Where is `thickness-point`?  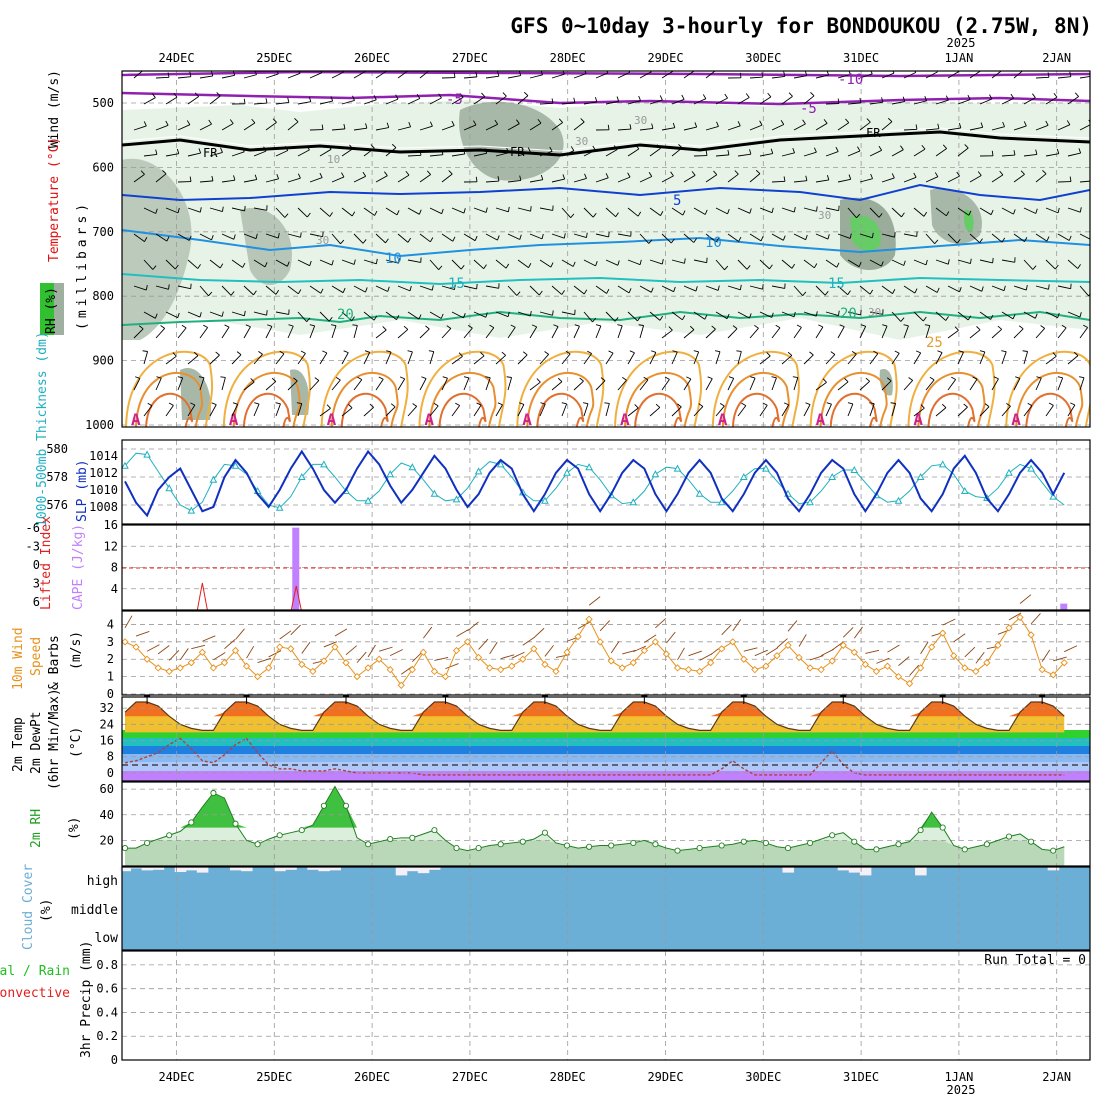 thickness-point is located at coordinates (766, 468).